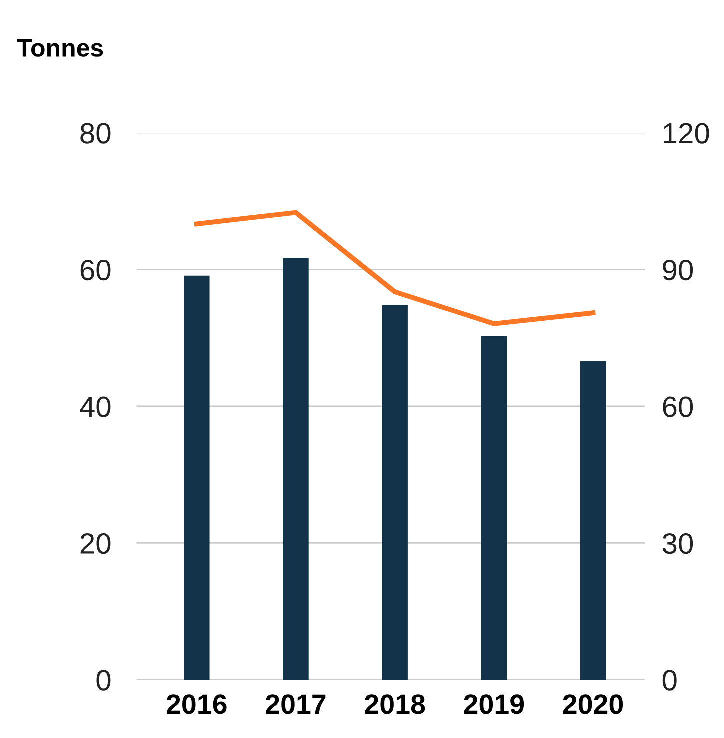  I want to click on x-tick-label: 2018, so click(395, 704).